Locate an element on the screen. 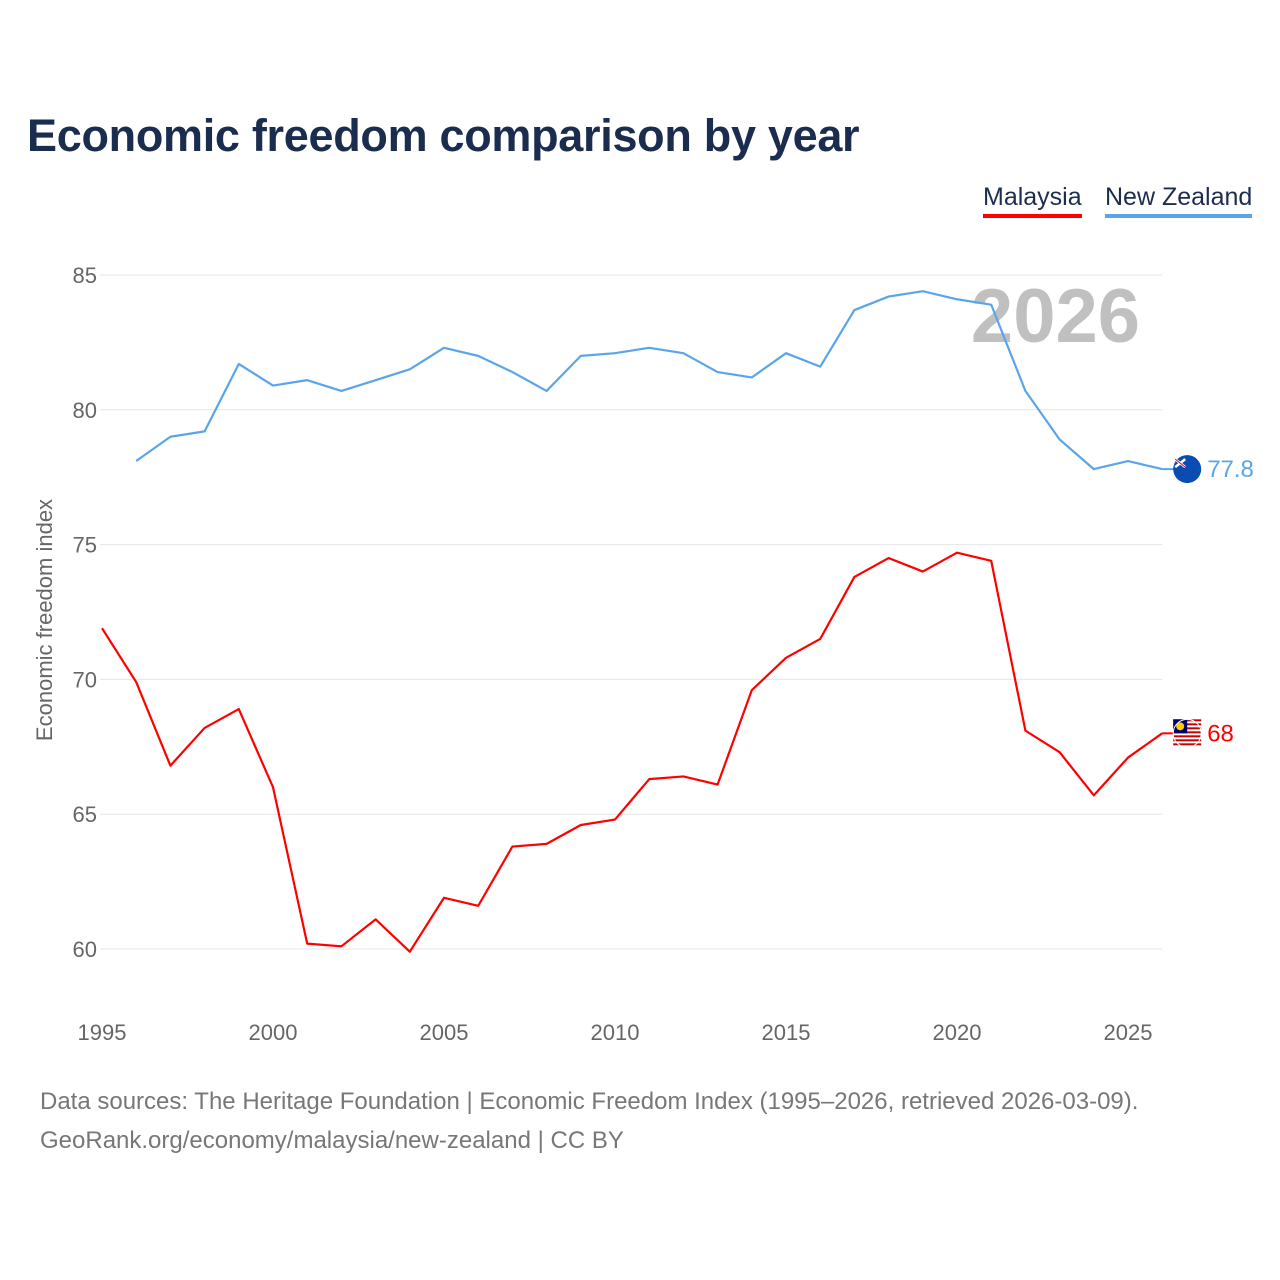 This screenshot has height=1280, width=1280. y-tick-label: 65 is located at coordinates (85, 814).